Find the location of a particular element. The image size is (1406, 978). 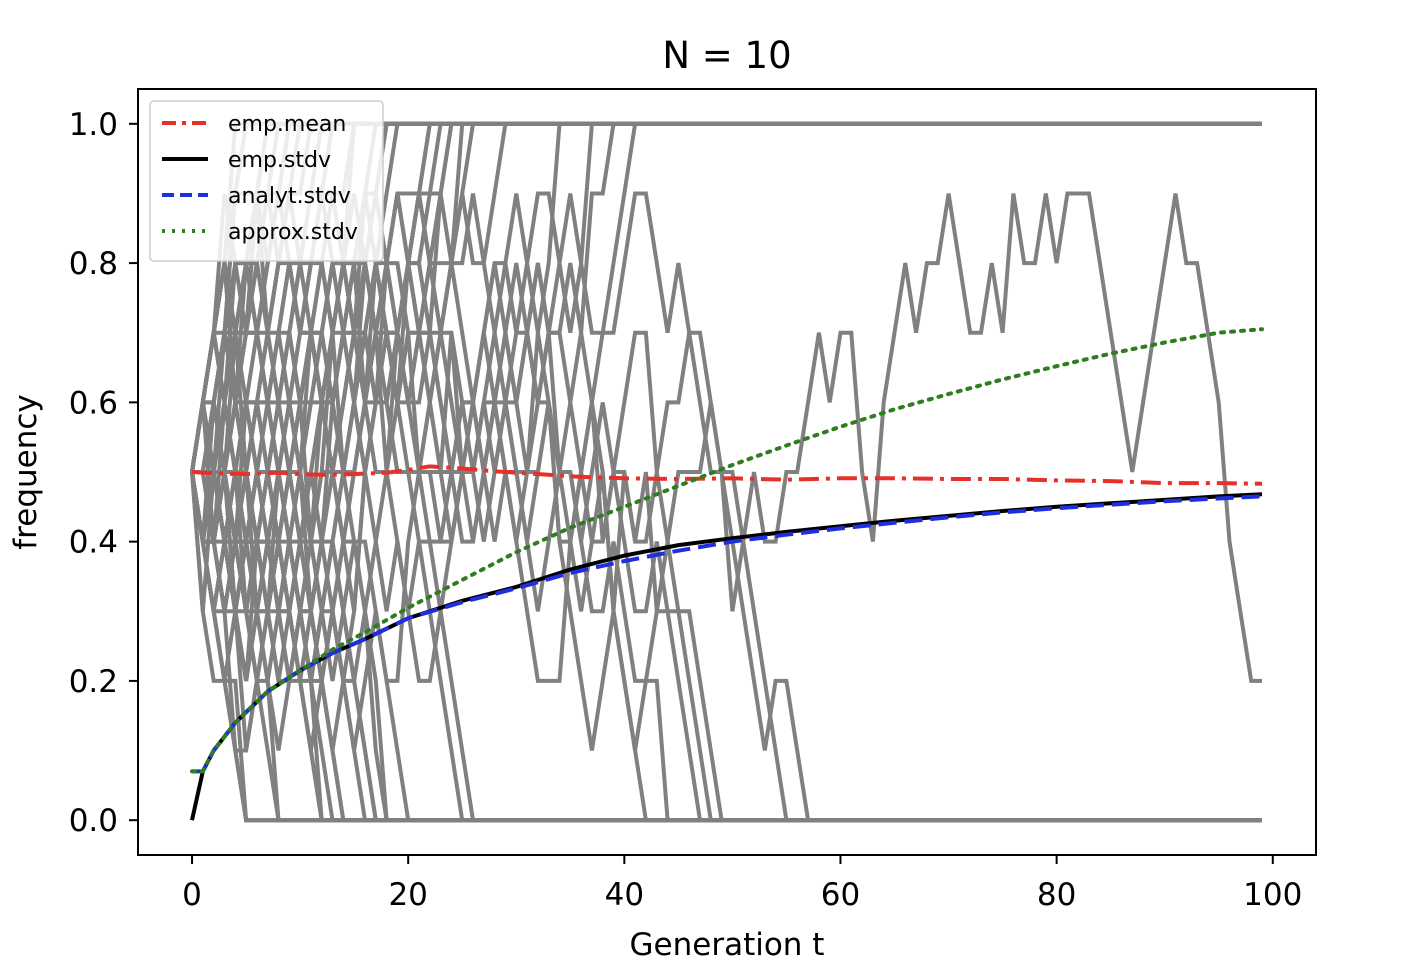

series-line-emp-mean is located at coordinates (727, 475).